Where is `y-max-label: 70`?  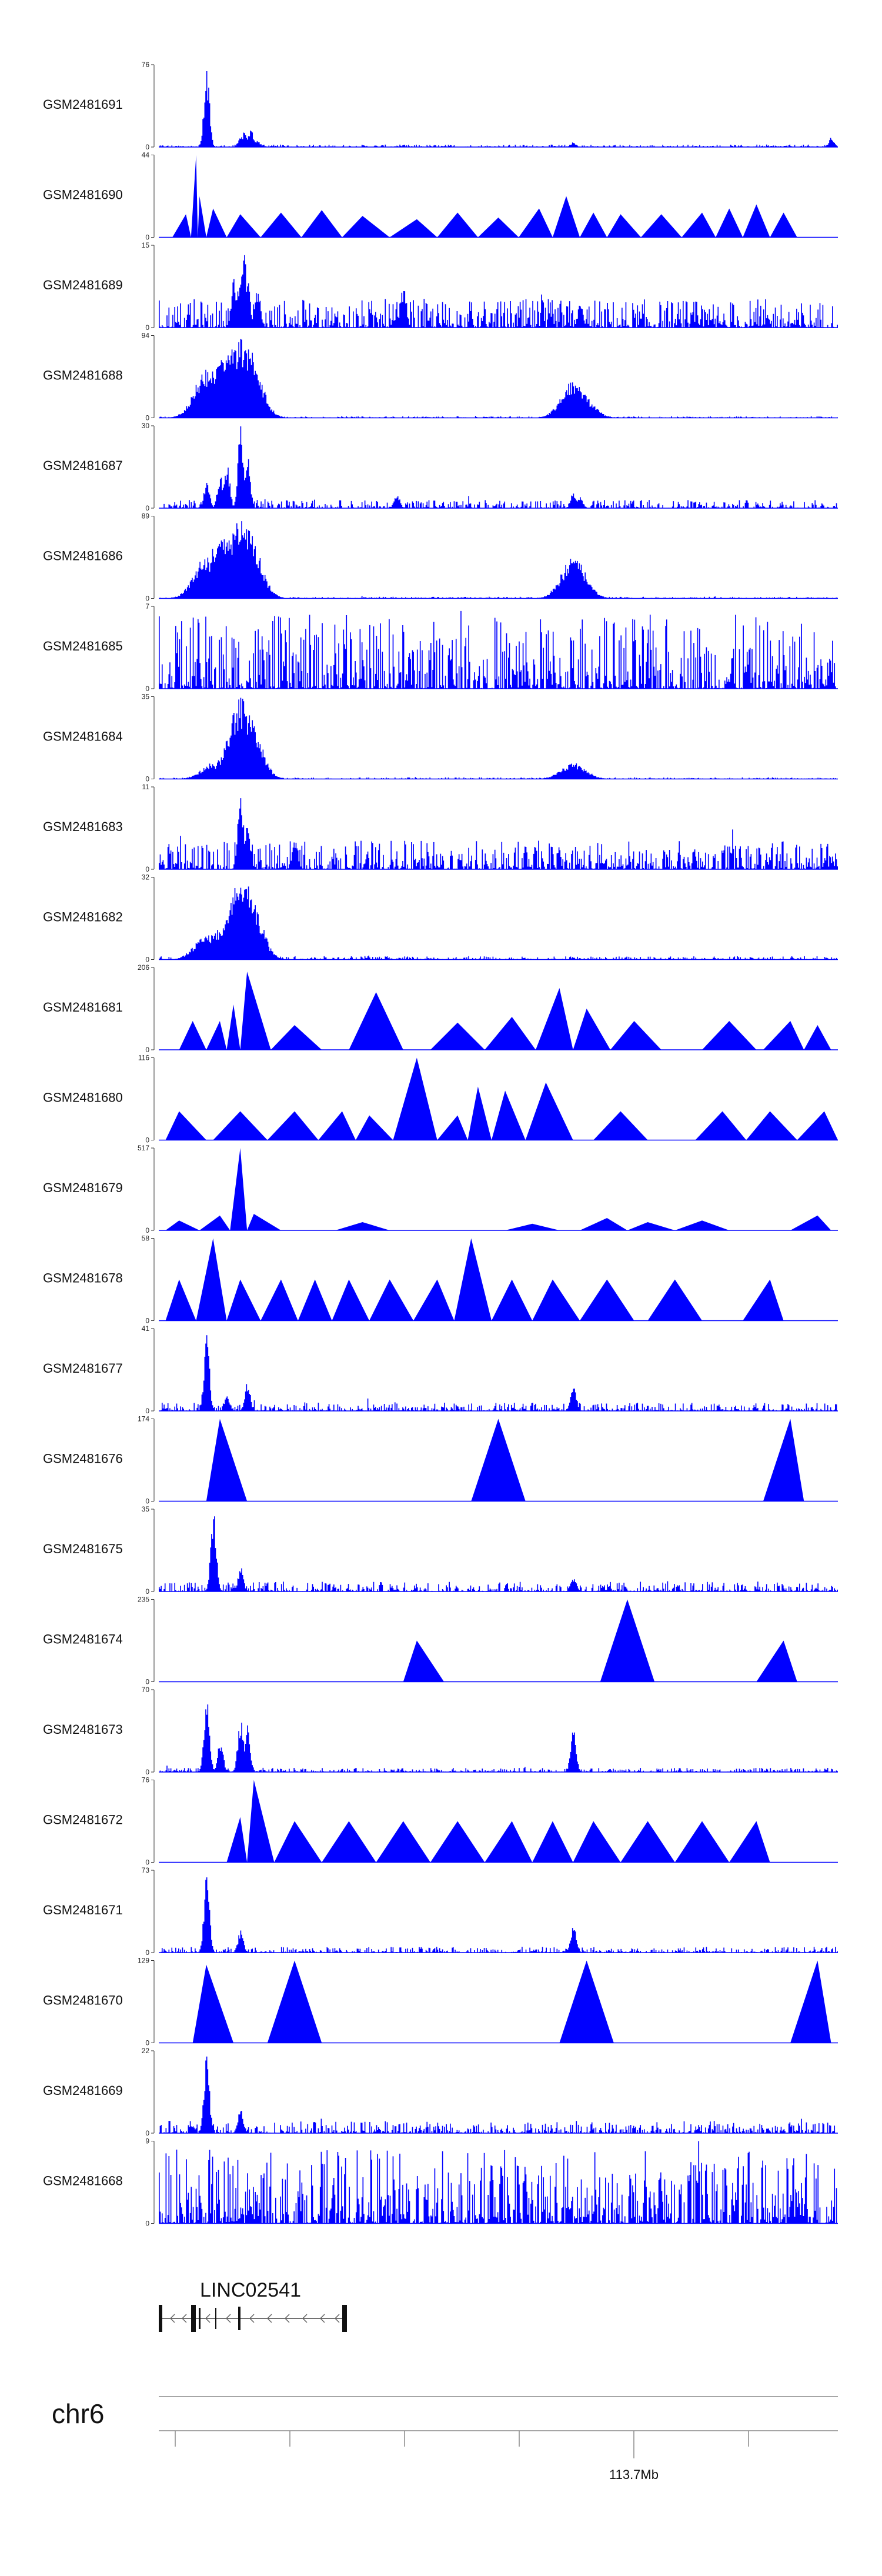
y-max-label: 70 is located at coordinates (146, 1690).